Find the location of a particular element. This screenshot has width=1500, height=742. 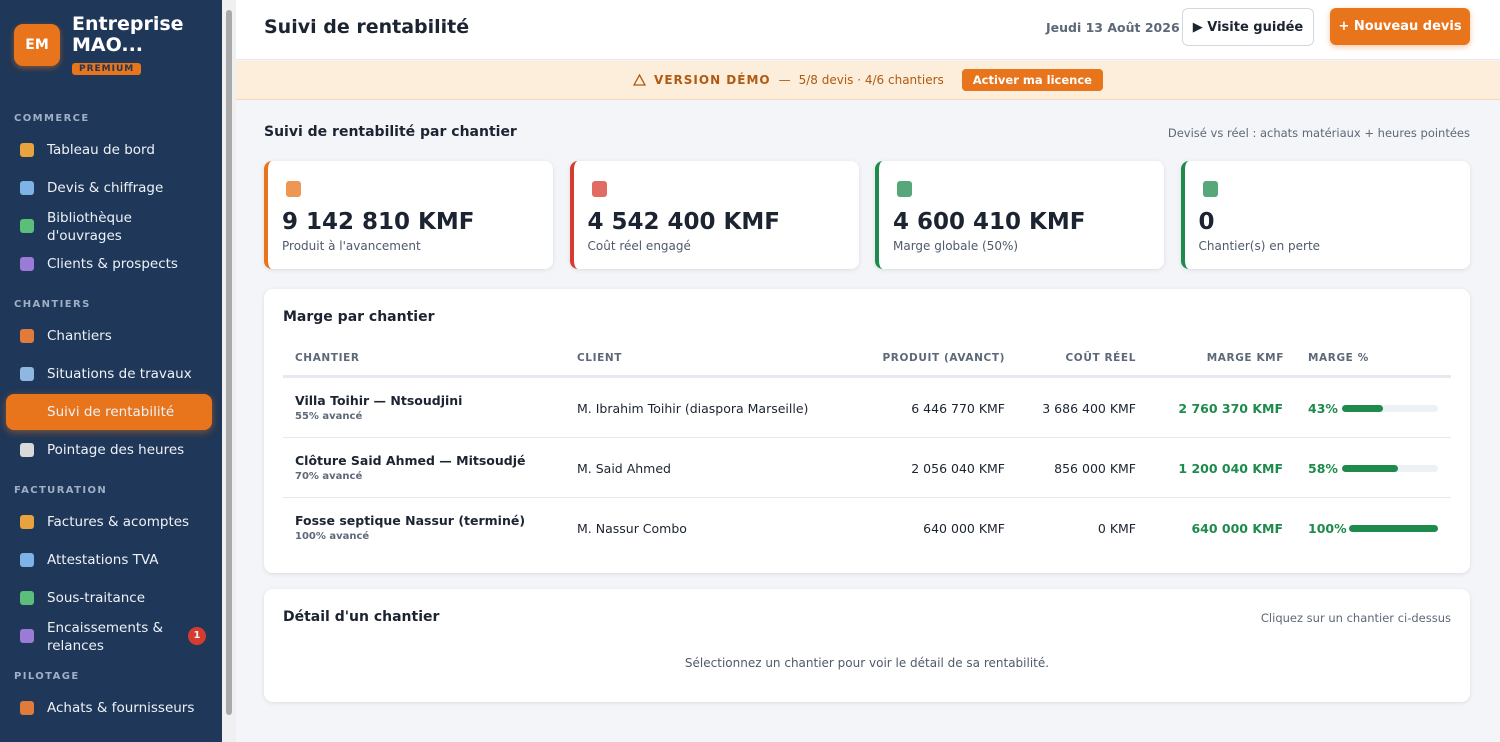

card-title: Détail d'un chantier is located at coordinates (361, 617).